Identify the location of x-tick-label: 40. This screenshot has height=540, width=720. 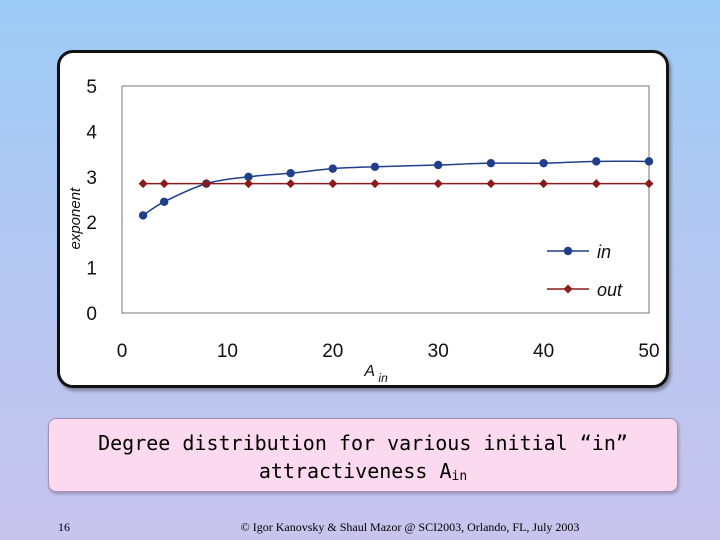
(543, 351).